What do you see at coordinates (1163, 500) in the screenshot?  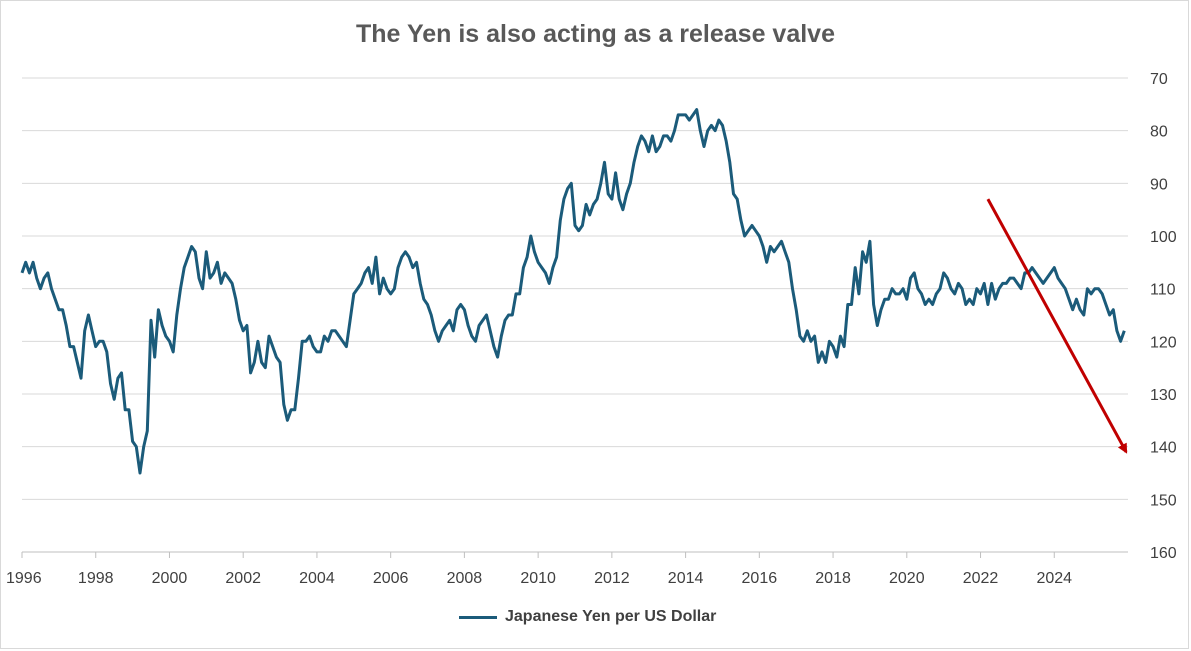 I see `y-tick-label-150: 150` at bounding box center [1163, 500].